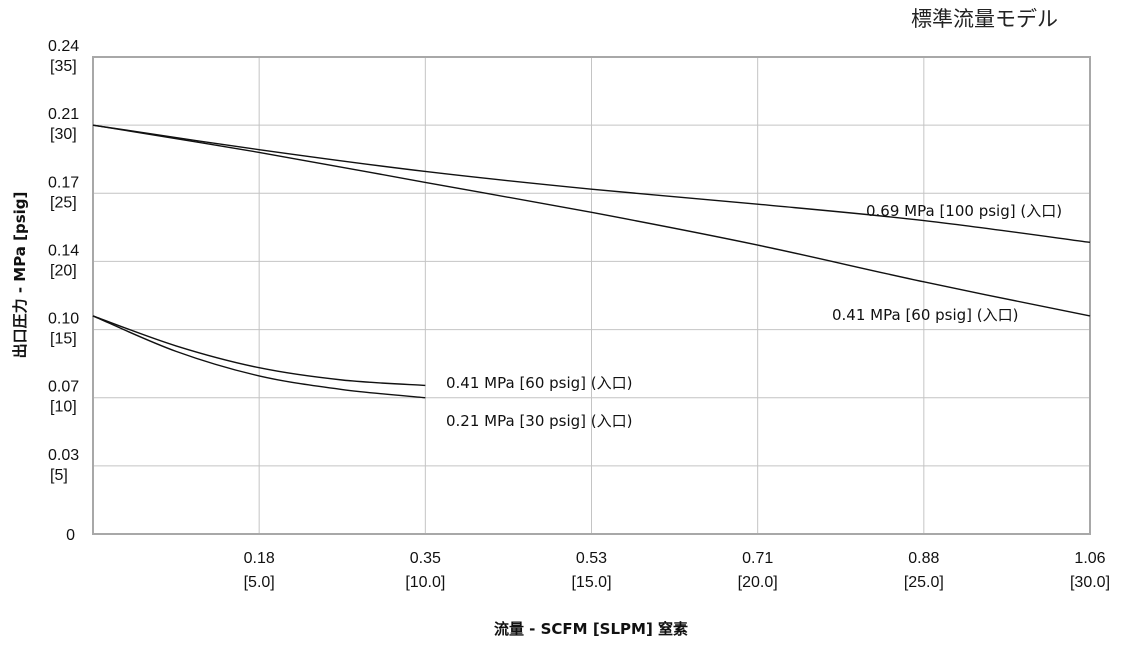 Image resolution: width=1145 pixels, height=645 pixels. Describe the element at coordinates (539, 421) in the screenshot. I see `series-label-30psig: 0.21 MPa [30 psig] (入口)` at that location.